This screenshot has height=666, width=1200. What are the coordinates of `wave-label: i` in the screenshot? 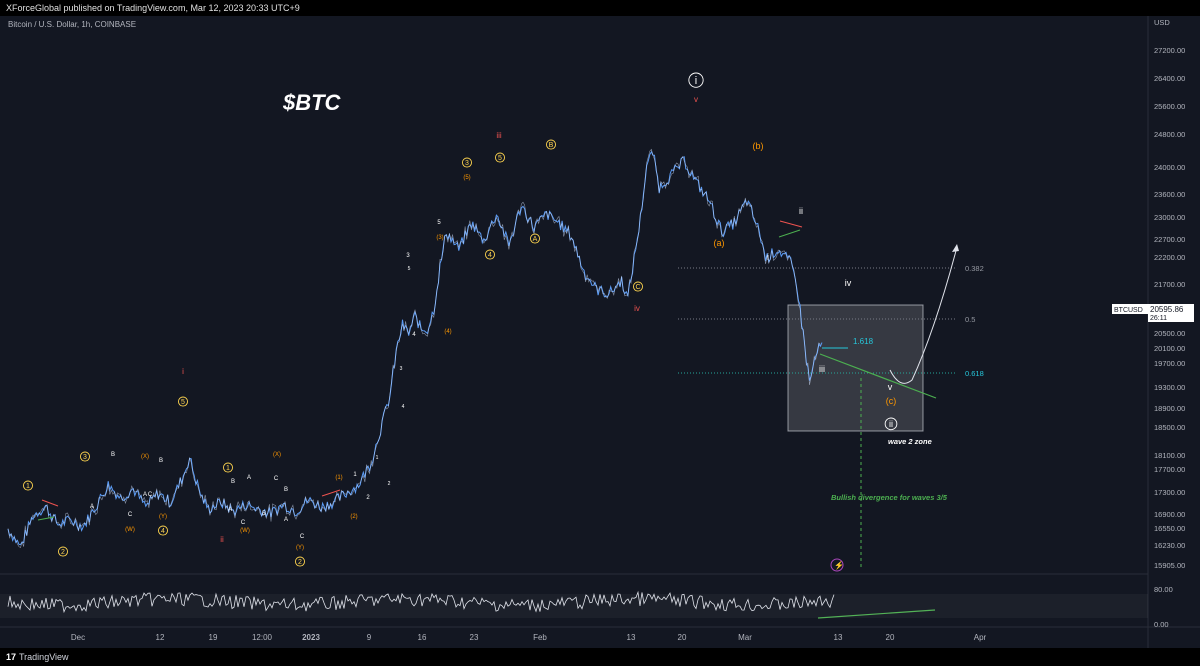 It's located at (768, 257).